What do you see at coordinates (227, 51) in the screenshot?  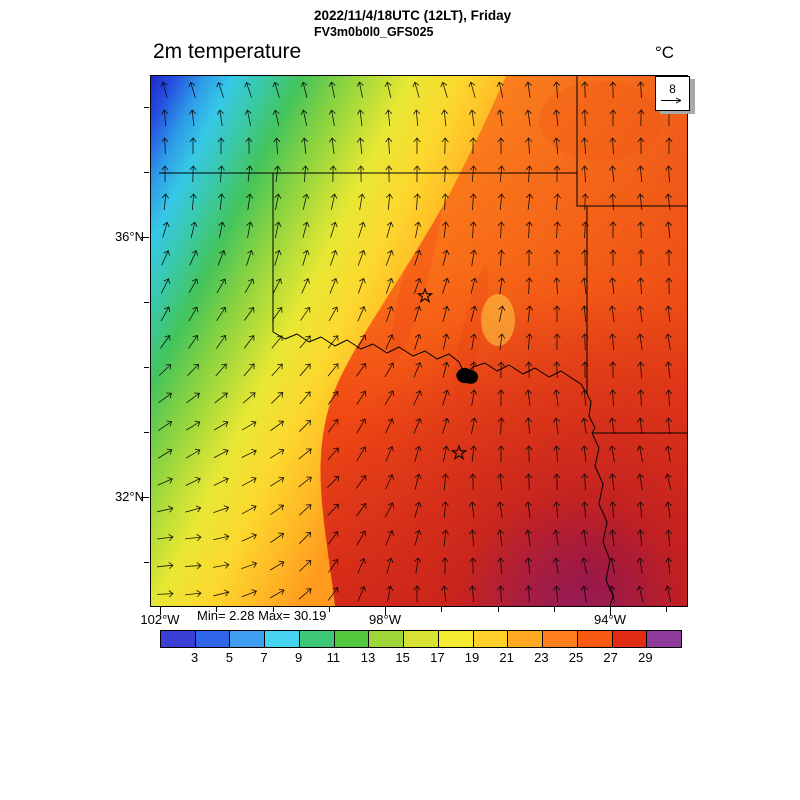 I see `chart-title: 2m temperature` at bounding box center [227, 51].